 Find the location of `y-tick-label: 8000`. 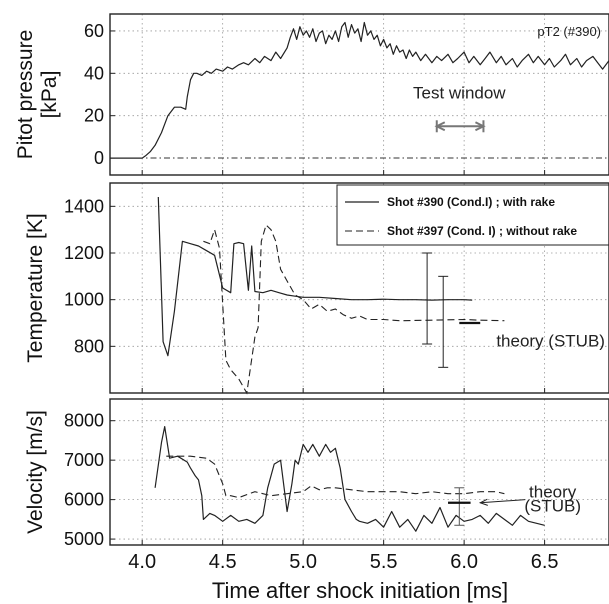

y-tick-label: 8000 is located at coordinates (84, 421).